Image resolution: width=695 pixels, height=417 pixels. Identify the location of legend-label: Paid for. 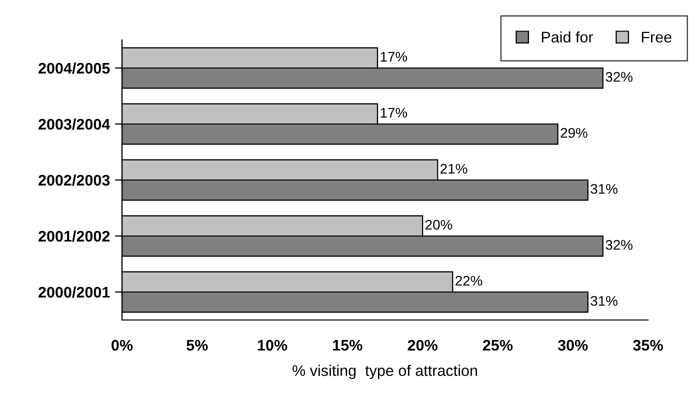
(568, 37).